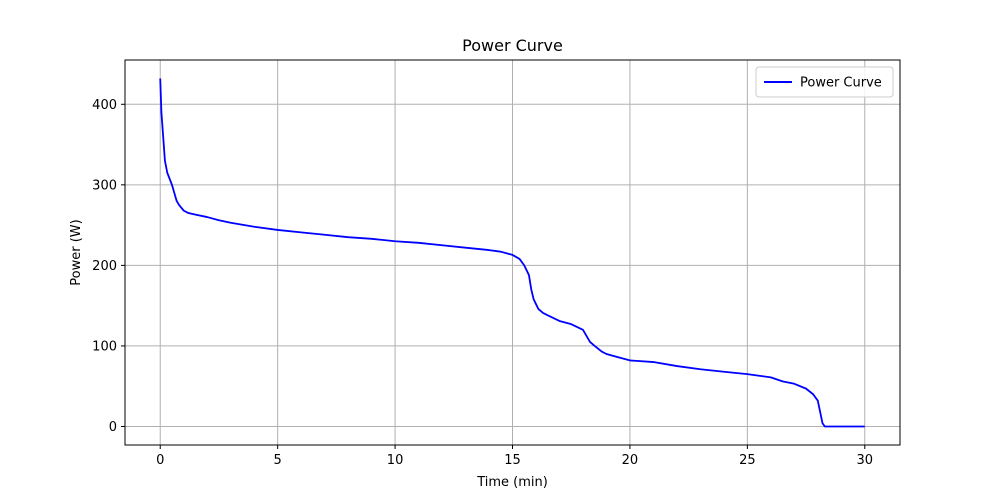  I want to click on x-tick-label: 0, so click(160, 460).